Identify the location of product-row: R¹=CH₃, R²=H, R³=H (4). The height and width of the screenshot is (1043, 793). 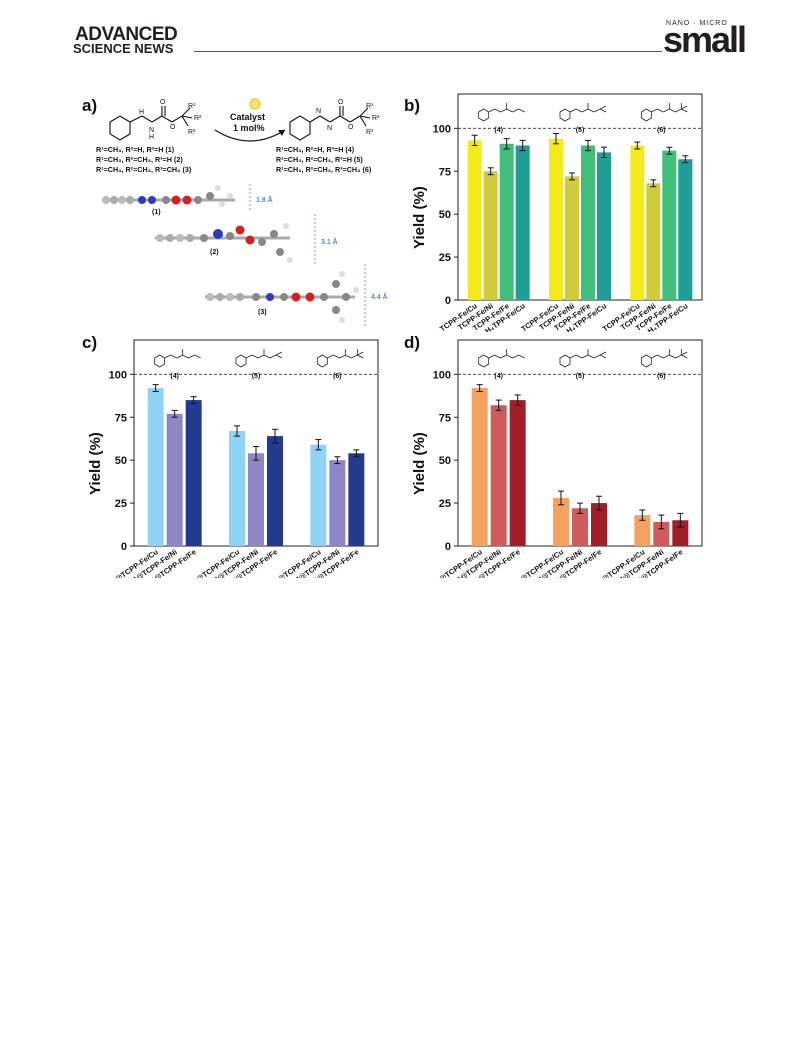
(315, 149).